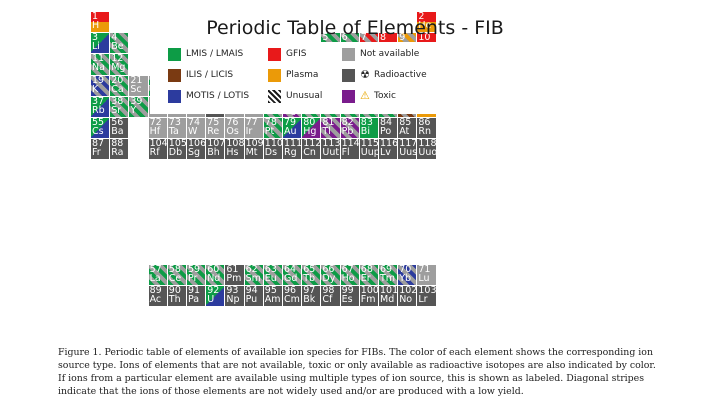 The width and height of the screenshot is (704, 414). I want to click on element-rg: 111 Rg, so click(293, 150).